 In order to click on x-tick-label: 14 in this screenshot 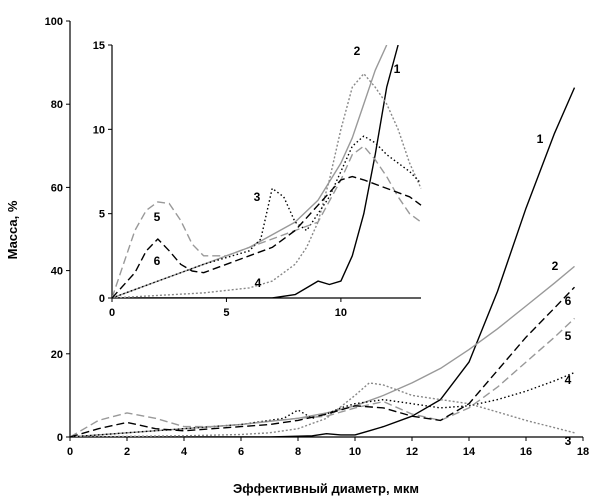, I will do `click(469, 452)`.